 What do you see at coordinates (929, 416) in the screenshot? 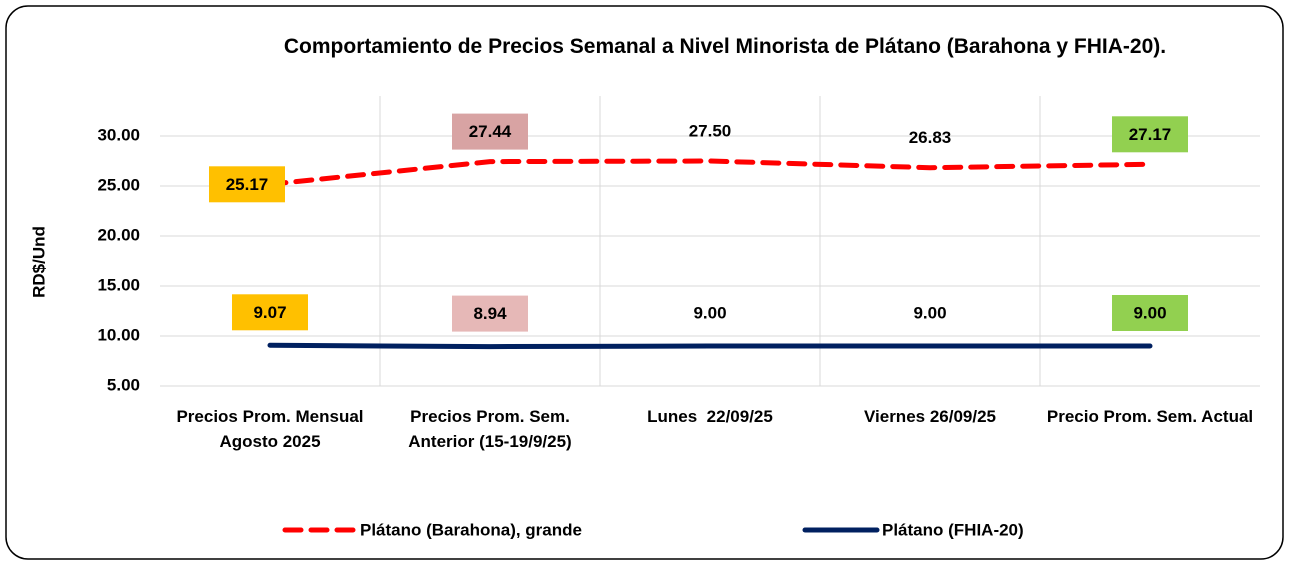
I see `x-tick-label: Viernes 26/09/25` at bounding box center [929, 416].